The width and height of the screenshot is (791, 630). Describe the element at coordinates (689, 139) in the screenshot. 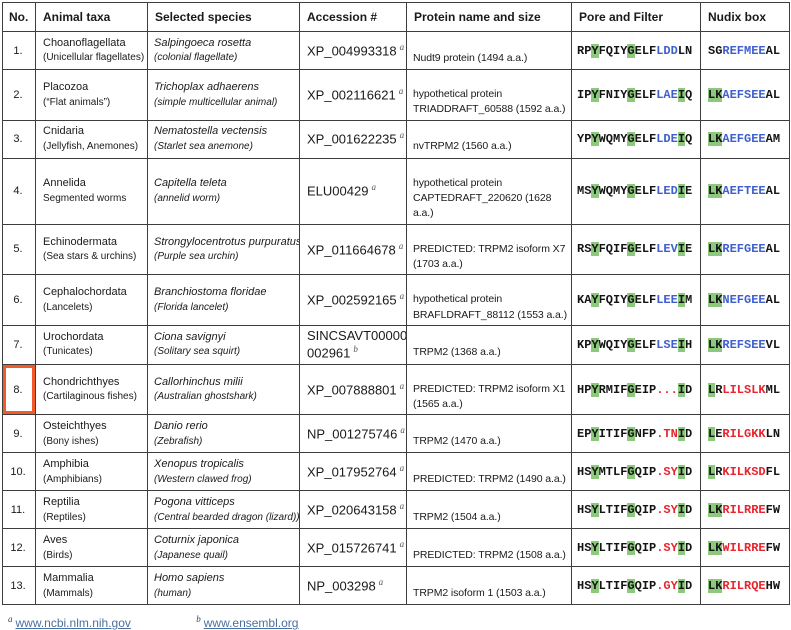

I see `sequence-segment: Q` at that location.